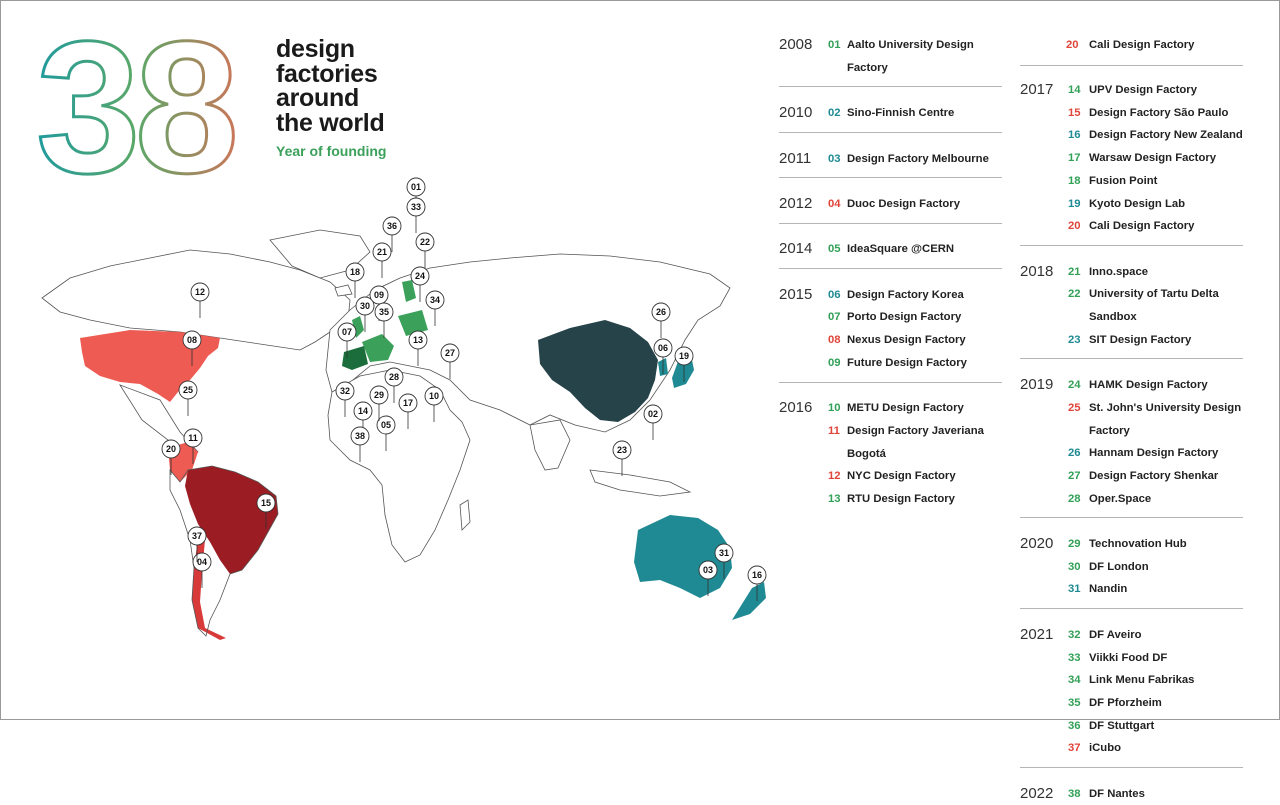 This screenshot has height=805, width=1280. What do you see at coordinates (231, 520) in the screenshot?
I see `brazil-shape` at bounding box center [231, 520].